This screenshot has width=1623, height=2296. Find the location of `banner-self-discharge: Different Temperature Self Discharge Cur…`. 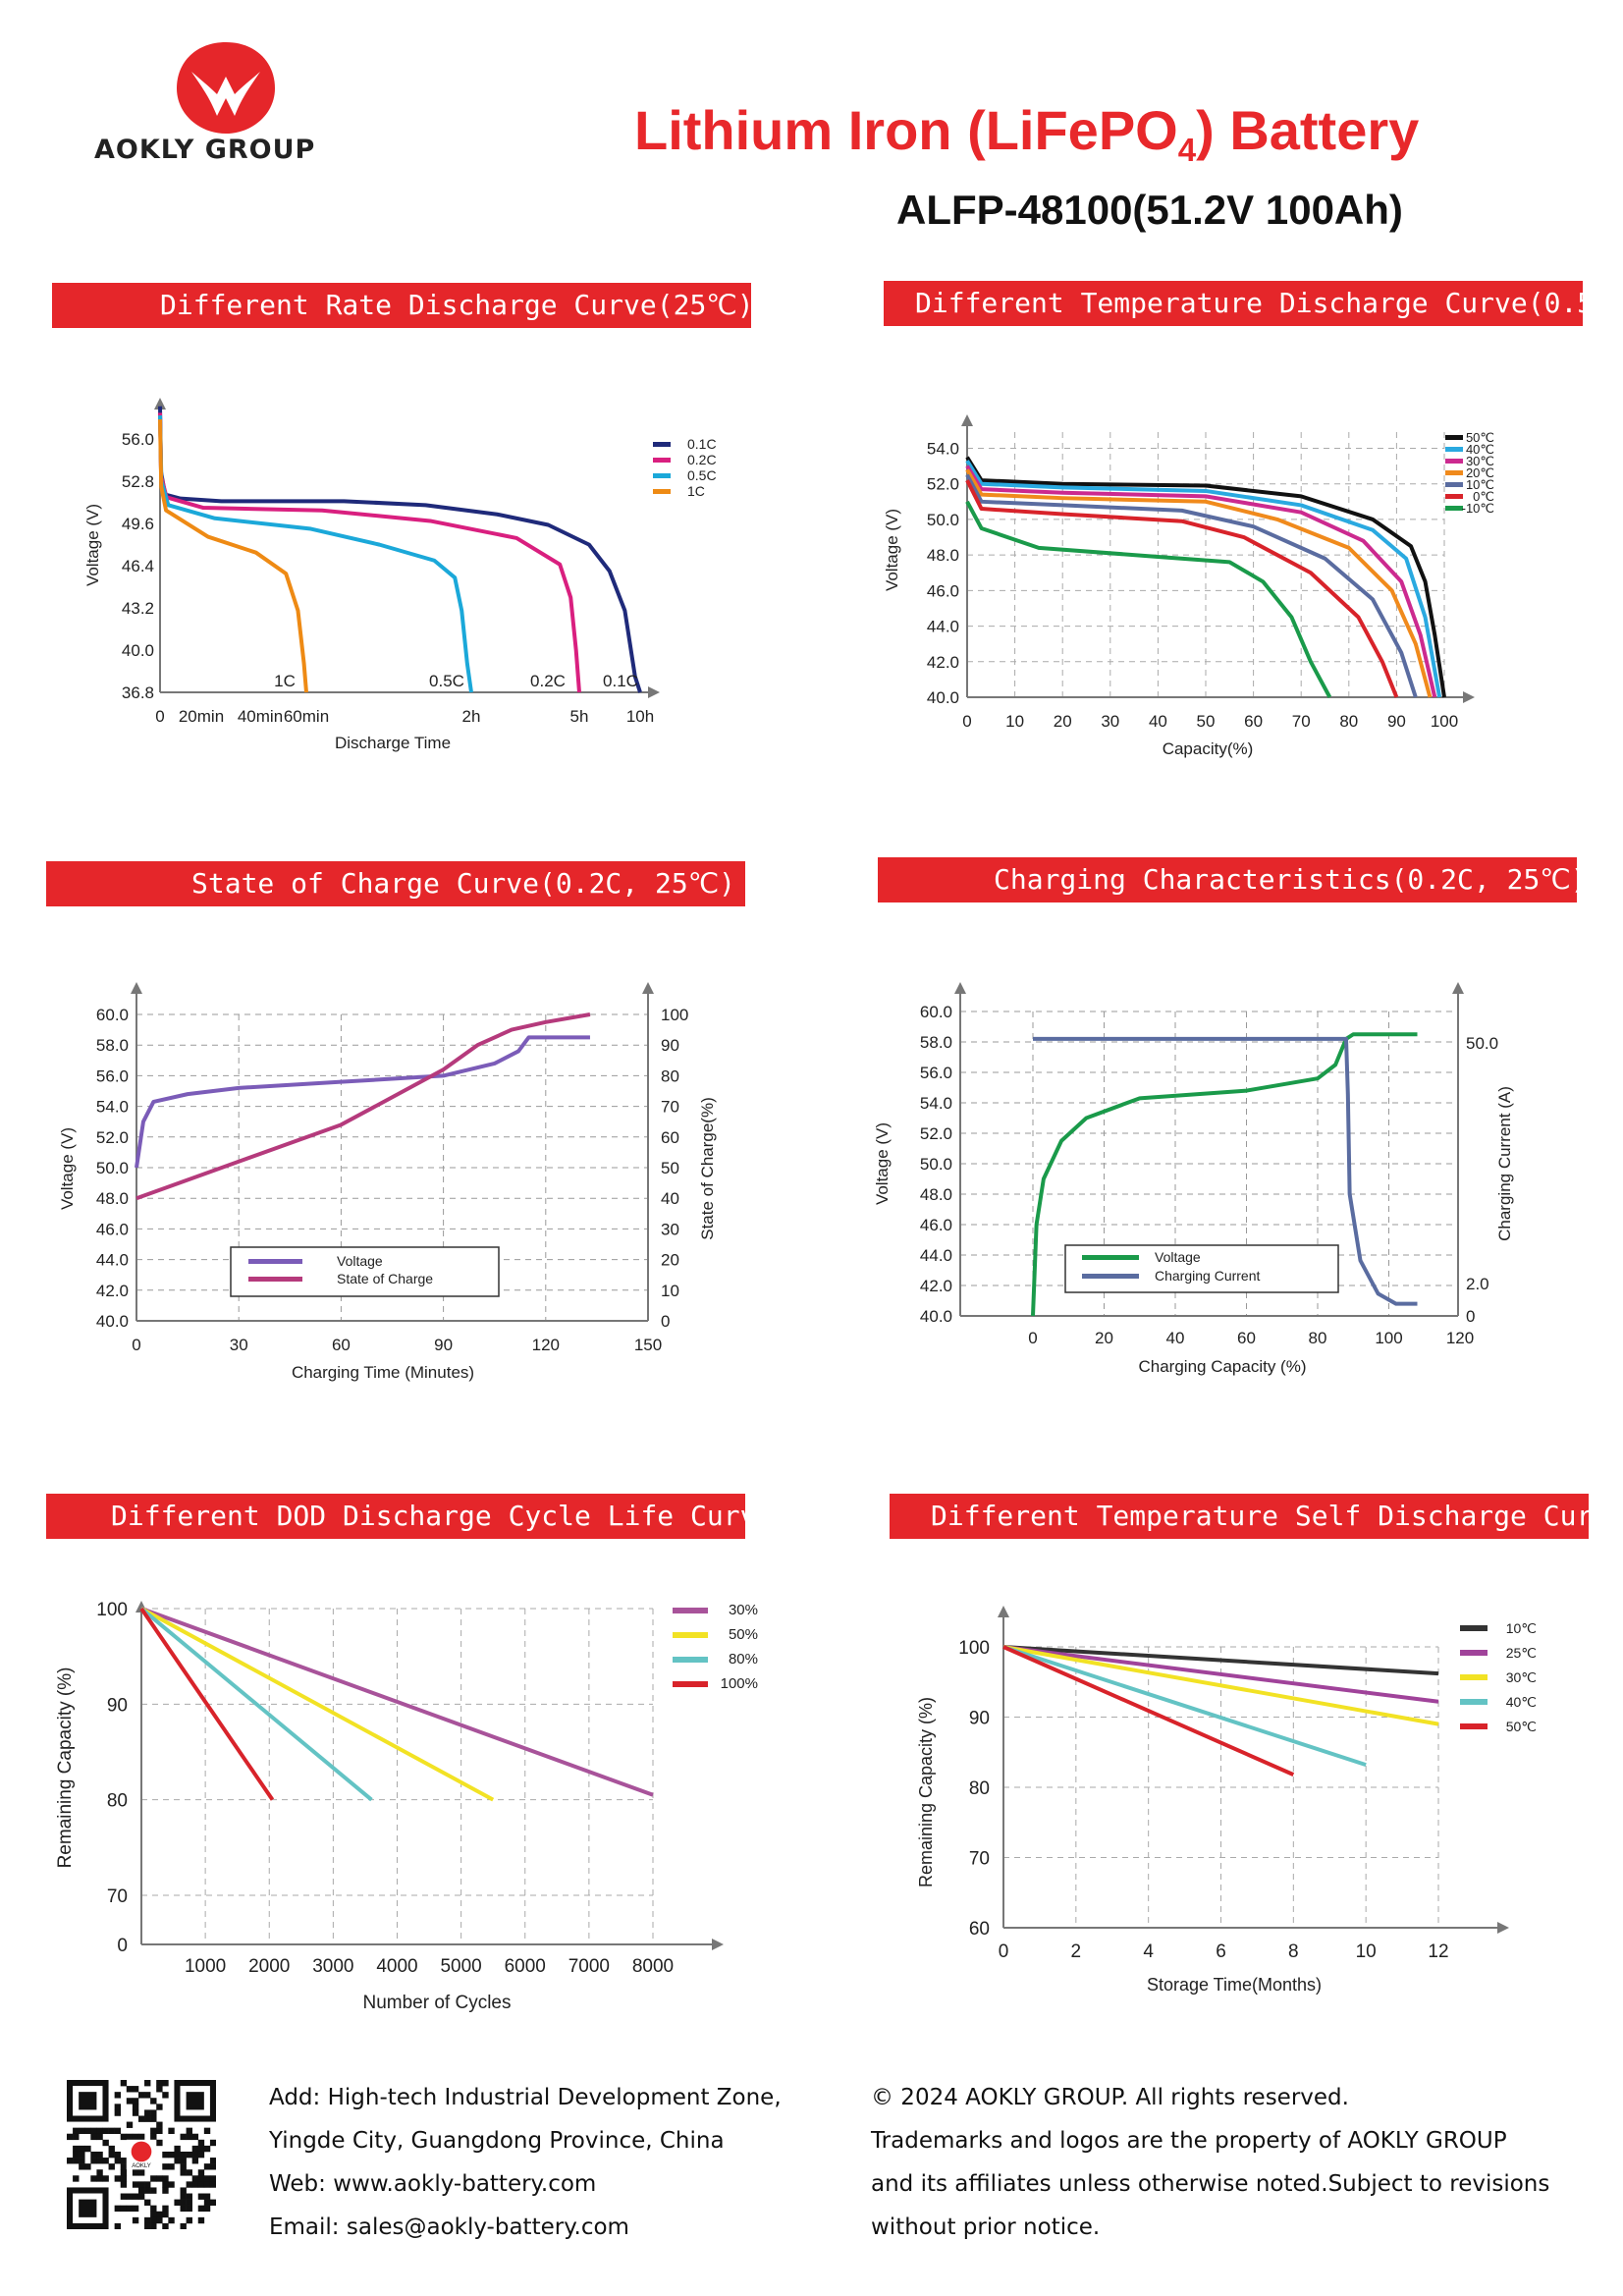

banner-self-discharge: Different Temperature Self Discharge Cur… is located at coordinates (1239, 1516).